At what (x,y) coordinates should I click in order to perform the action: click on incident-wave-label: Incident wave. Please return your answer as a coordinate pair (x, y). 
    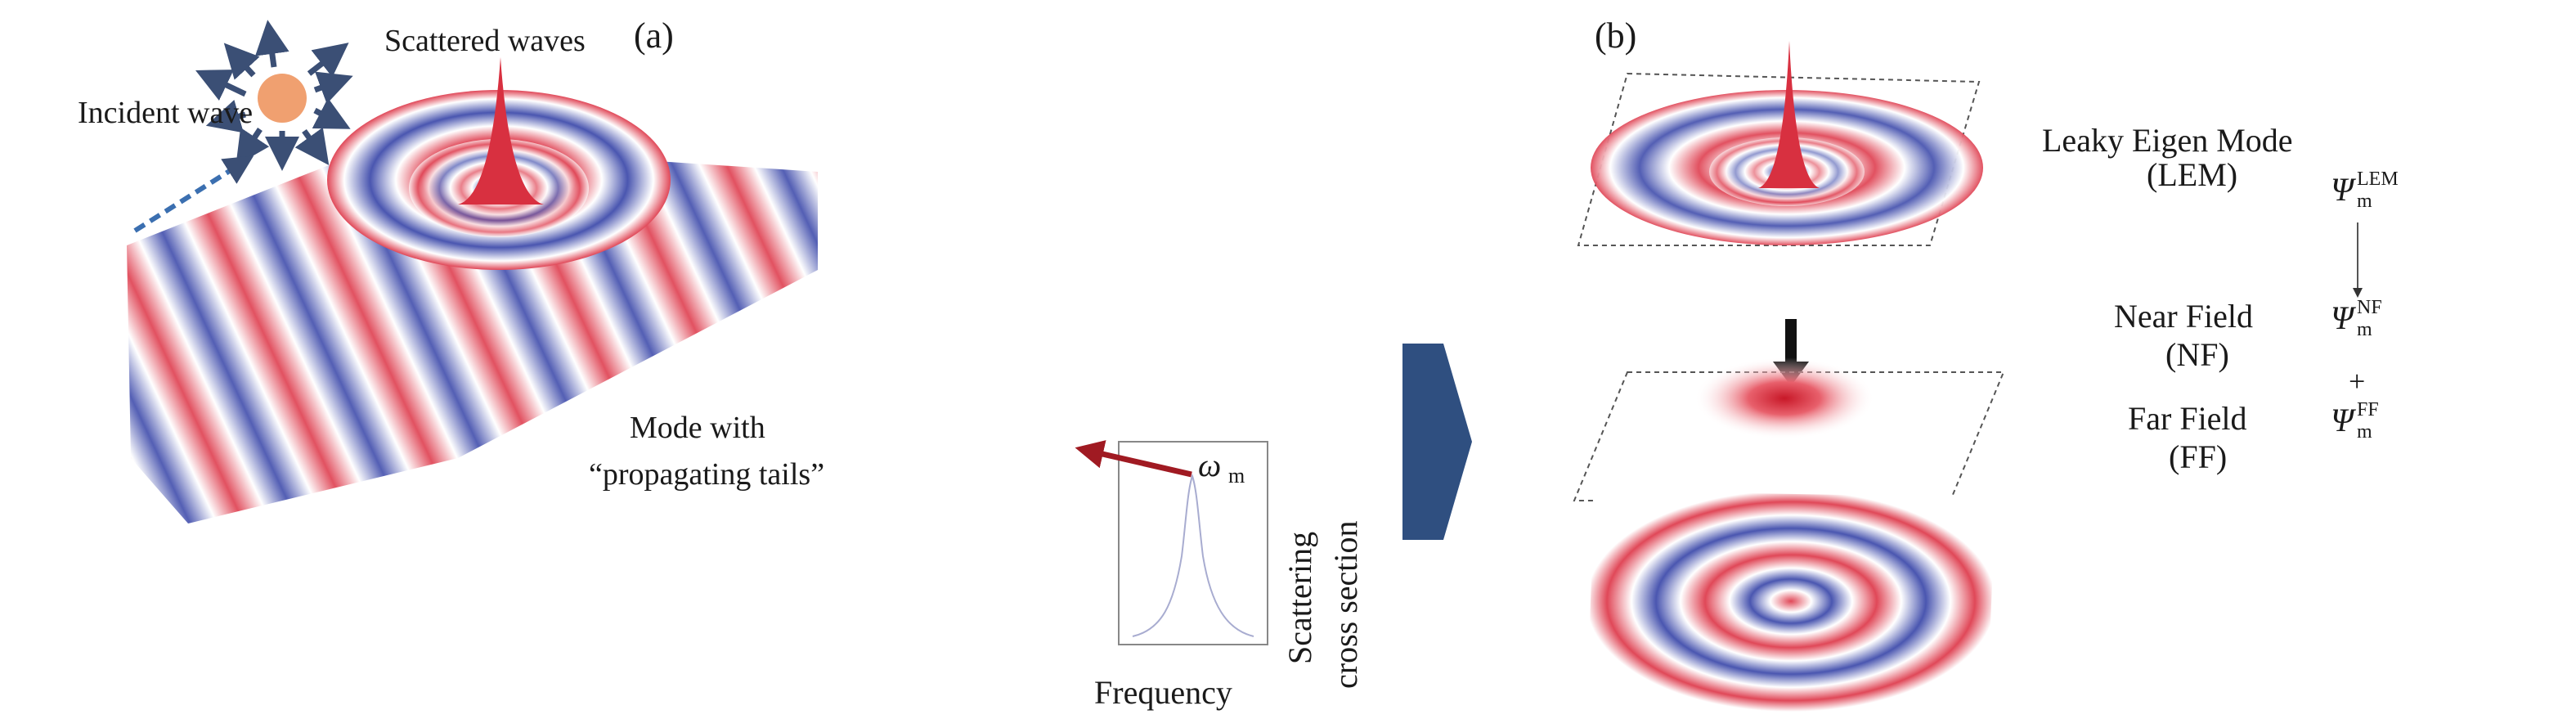
    Looking at the image, I should click on (165, 113).